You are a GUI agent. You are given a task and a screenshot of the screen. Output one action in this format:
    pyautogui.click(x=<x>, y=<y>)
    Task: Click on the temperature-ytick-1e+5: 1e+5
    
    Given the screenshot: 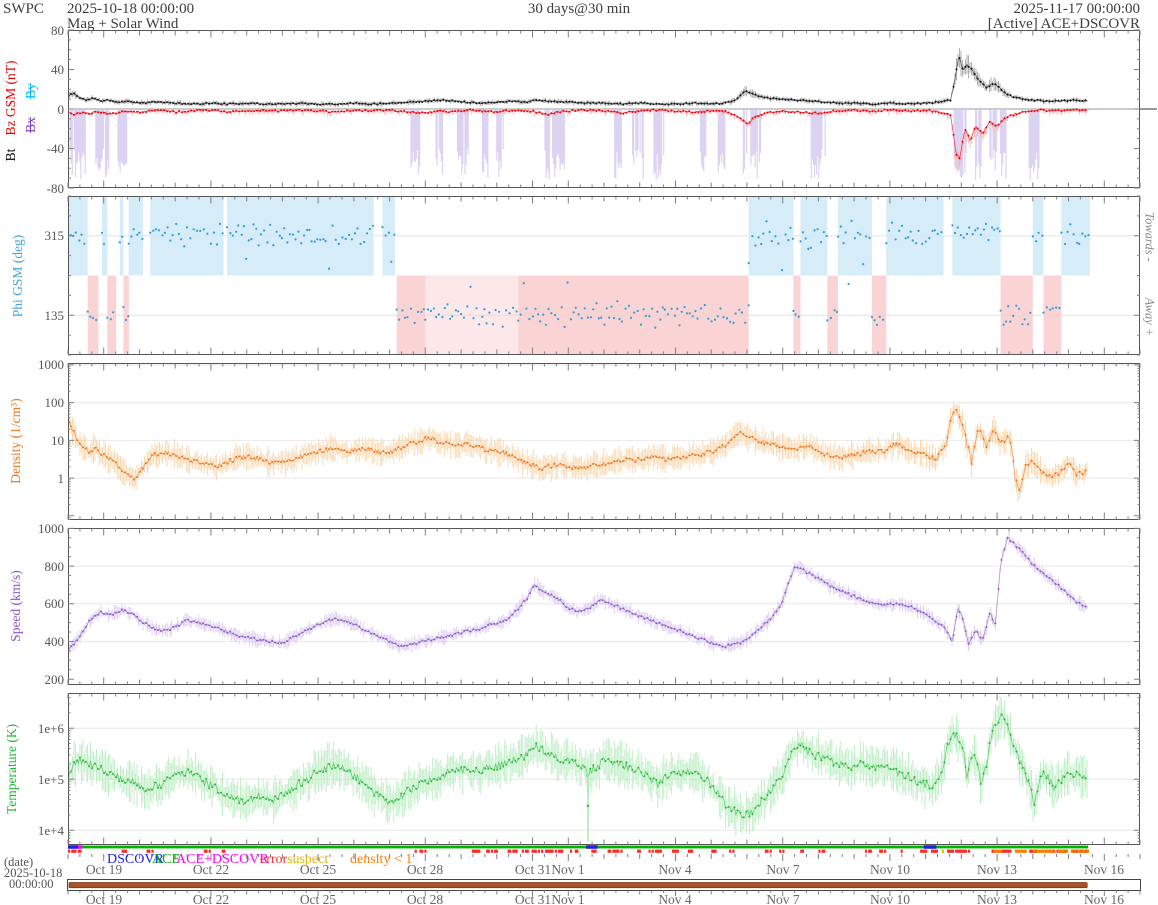 What is the action you would take?
    pyautogui.click(x=50, y=779)
    